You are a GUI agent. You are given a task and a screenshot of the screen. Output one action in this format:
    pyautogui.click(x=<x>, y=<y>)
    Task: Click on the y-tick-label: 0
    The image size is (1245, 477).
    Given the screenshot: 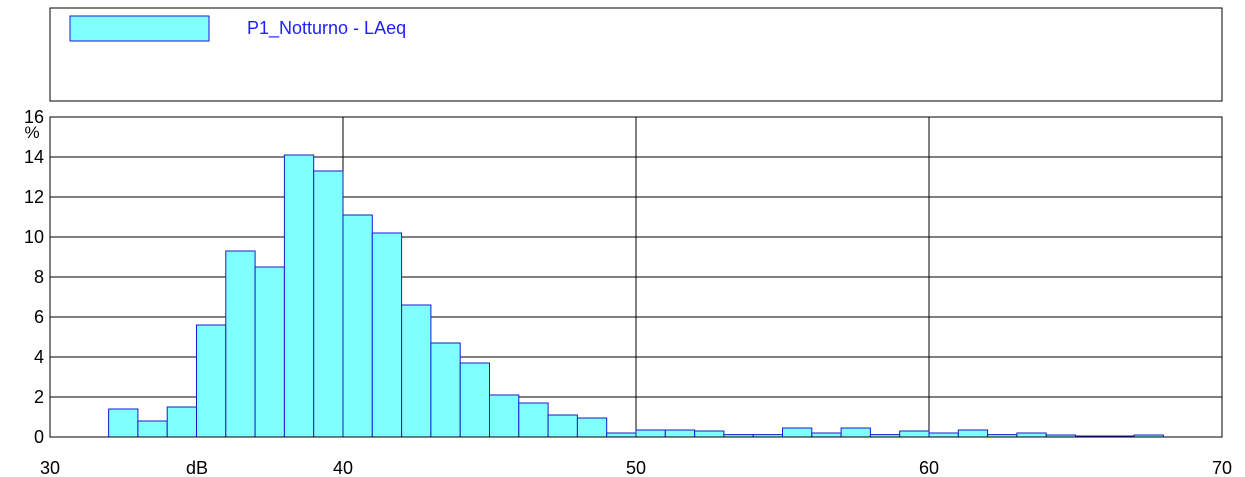 What is the action you would take?
    pyautogui.click(x=39, y=437)
    